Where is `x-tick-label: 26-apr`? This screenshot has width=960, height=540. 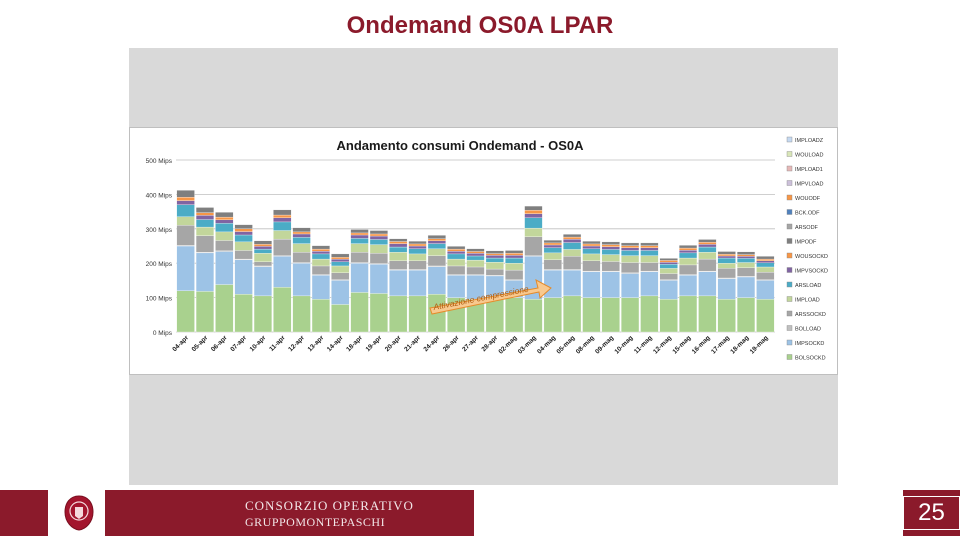
x-tick-label: 26-apr is located at coordinates (451, 343).